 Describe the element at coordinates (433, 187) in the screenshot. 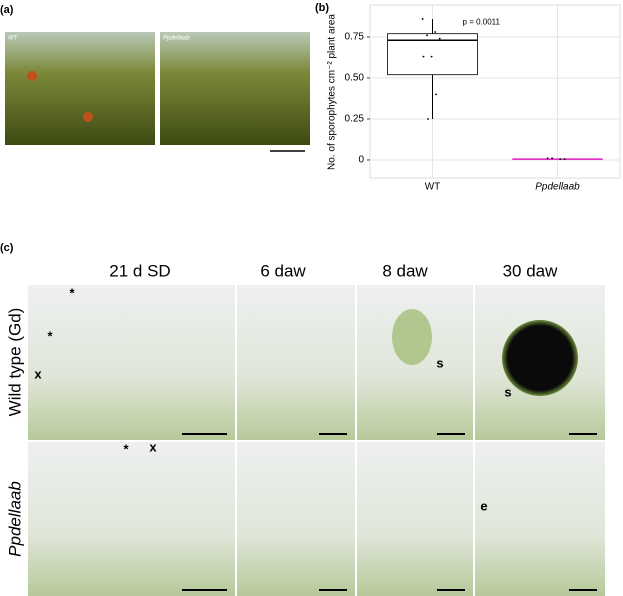

I see `x-tick-label: WT` at that location.